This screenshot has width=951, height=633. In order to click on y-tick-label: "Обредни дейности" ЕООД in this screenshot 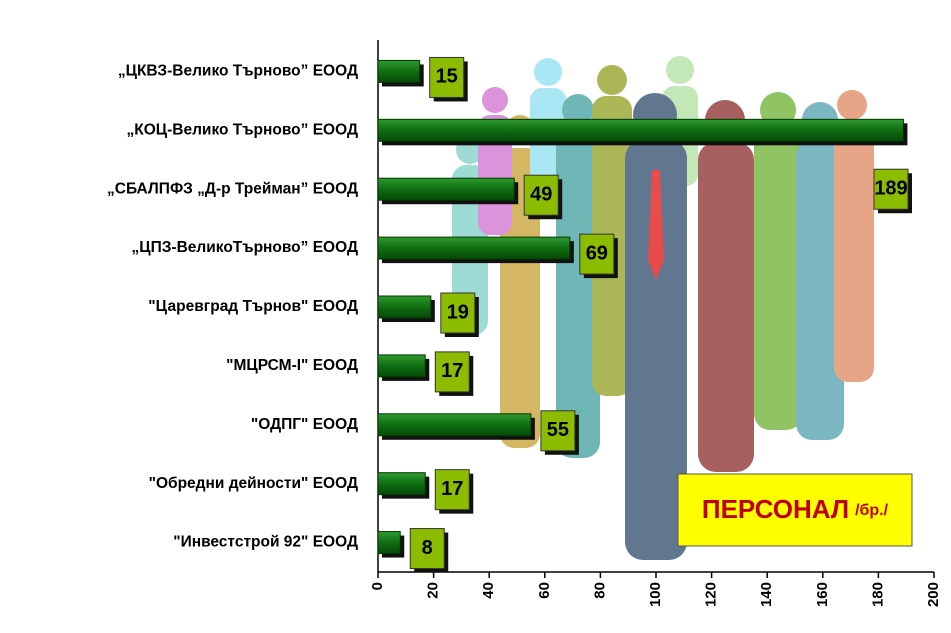, I will do `click(253, 483)`.